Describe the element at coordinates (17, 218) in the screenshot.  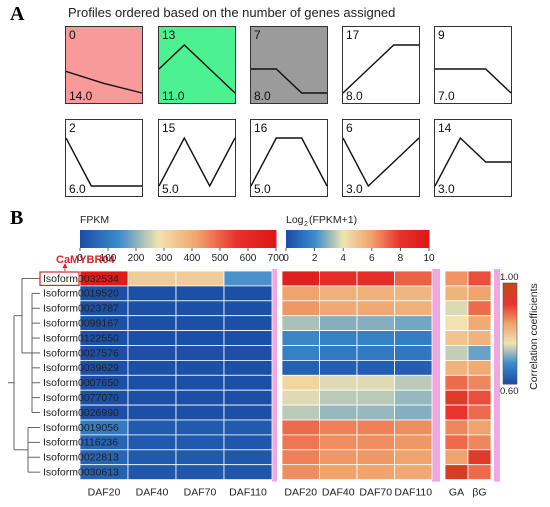
I see `panel-b-letter: B` at that location.